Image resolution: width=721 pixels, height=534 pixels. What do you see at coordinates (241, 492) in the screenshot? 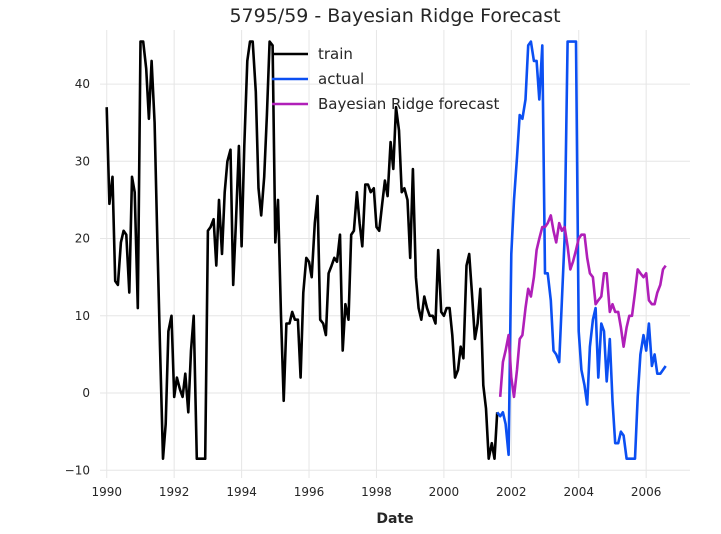
I see `x-tick-label: 1994` at bounding box center [241, 492].